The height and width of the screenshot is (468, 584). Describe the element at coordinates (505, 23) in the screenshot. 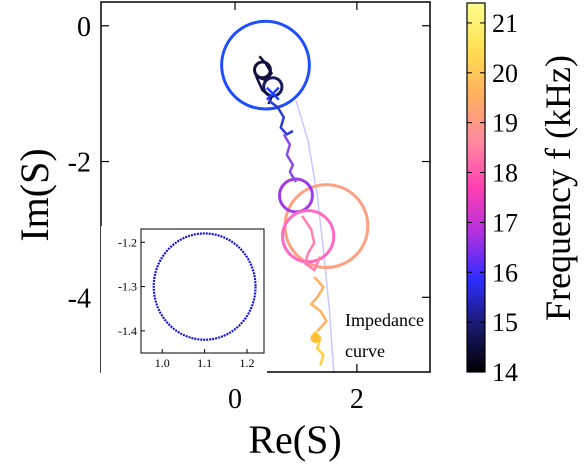

I see `colorbar-tick-label: 21` at that location.